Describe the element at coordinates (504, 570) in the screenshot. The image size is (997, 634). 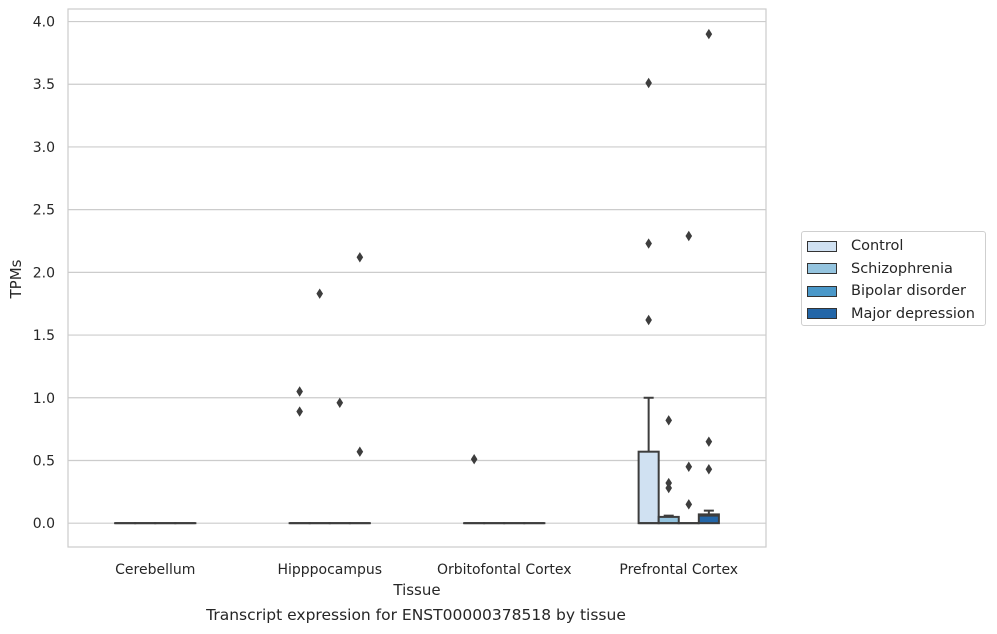
I see `x-tick-label: Orbitofontal Cortex` at that location.